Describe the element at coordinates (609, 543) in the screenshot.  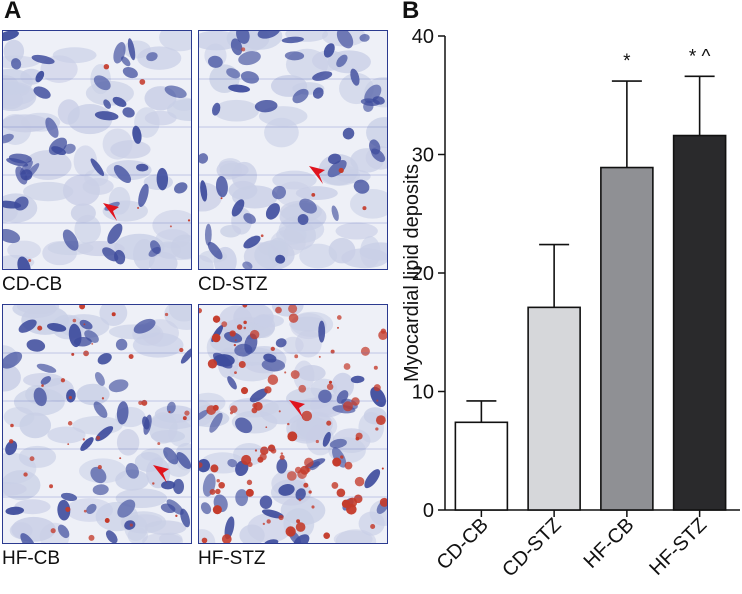
I see `x-tick-label: HF-CB` at that location.